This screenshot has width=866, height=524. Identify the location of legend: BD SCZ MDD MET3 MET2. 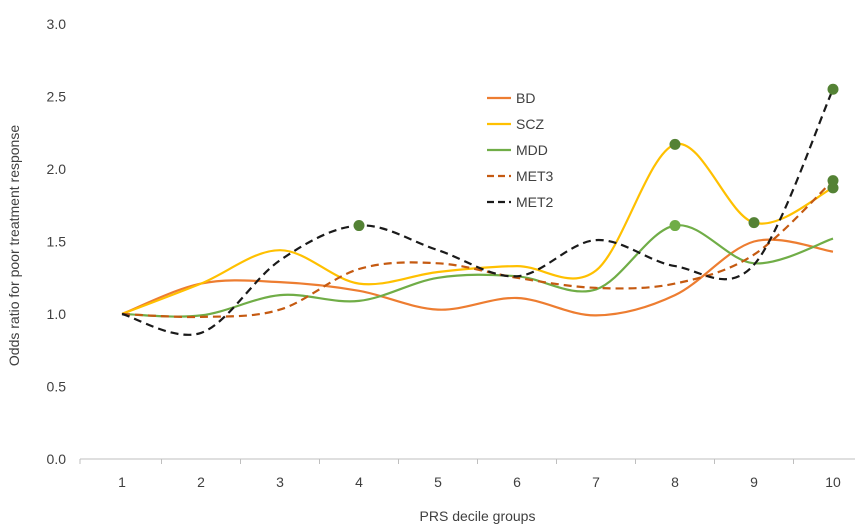
(520, 150).